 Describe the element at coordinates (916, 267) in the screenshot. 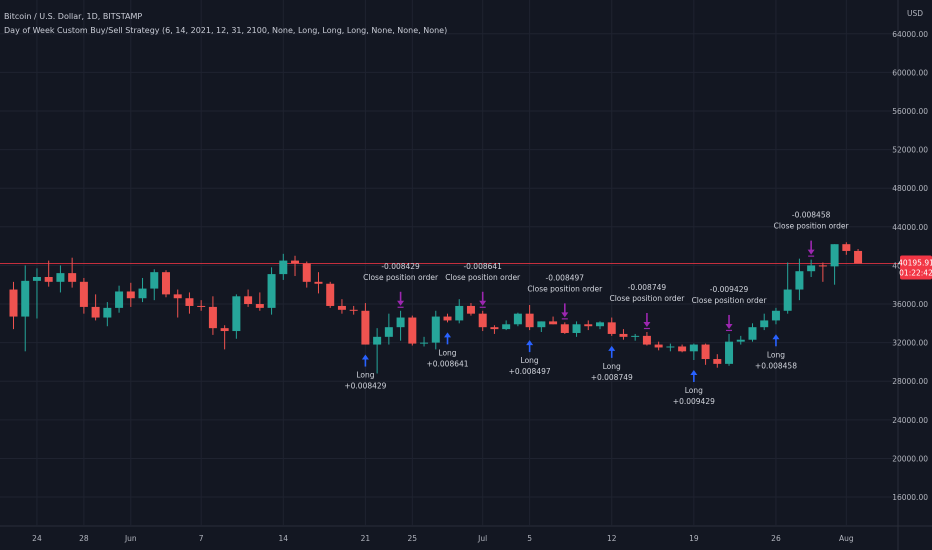

I see `price-tag-box` at that location.